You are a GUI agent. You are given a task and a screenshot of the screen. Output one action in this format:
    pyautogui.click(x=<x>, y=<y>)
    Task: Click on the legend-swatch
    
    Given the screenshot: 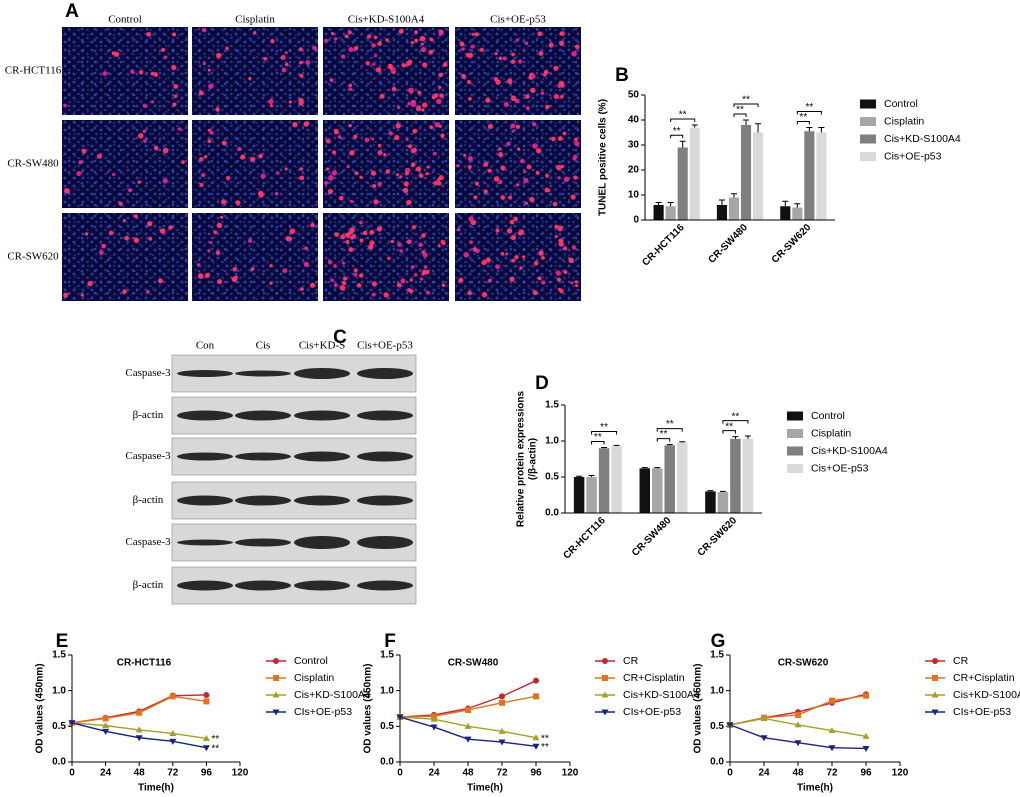 What is the action you would take?
    pyautogui.click(x=795, y=468)
    